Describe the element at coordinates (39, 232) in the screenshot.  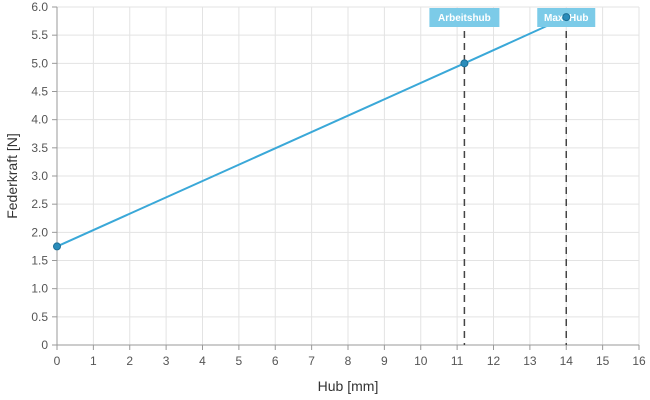
I see `y-tick-label: 2.0` at that location.